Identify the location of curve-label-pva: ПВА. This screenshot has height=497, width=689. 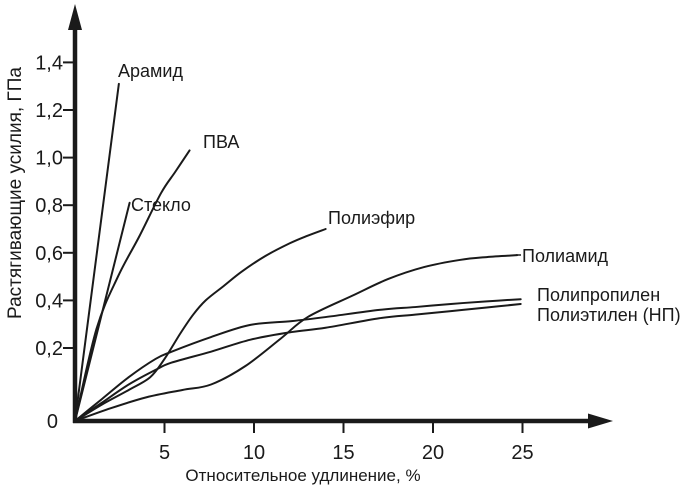
(221, 142).